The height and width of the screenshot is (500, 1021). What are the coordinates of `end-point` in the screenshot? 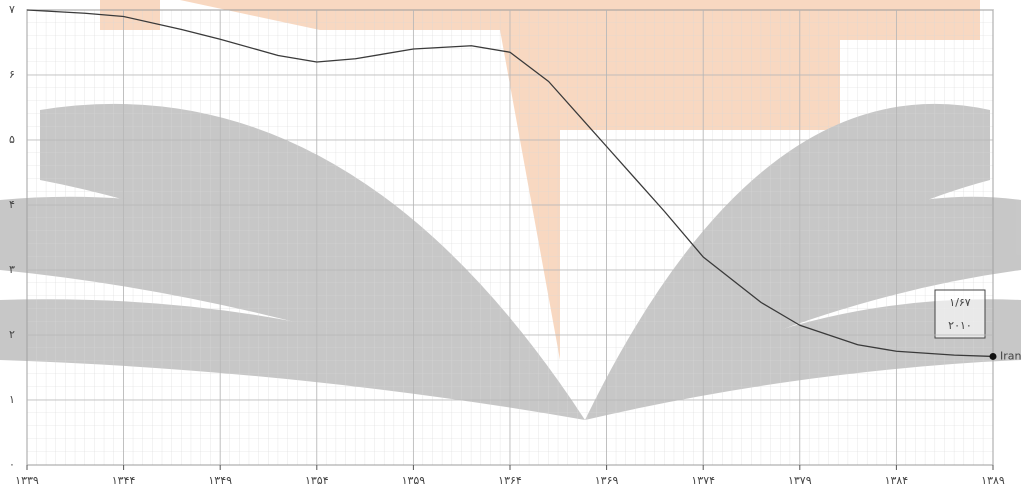 It's located at (993, 356).